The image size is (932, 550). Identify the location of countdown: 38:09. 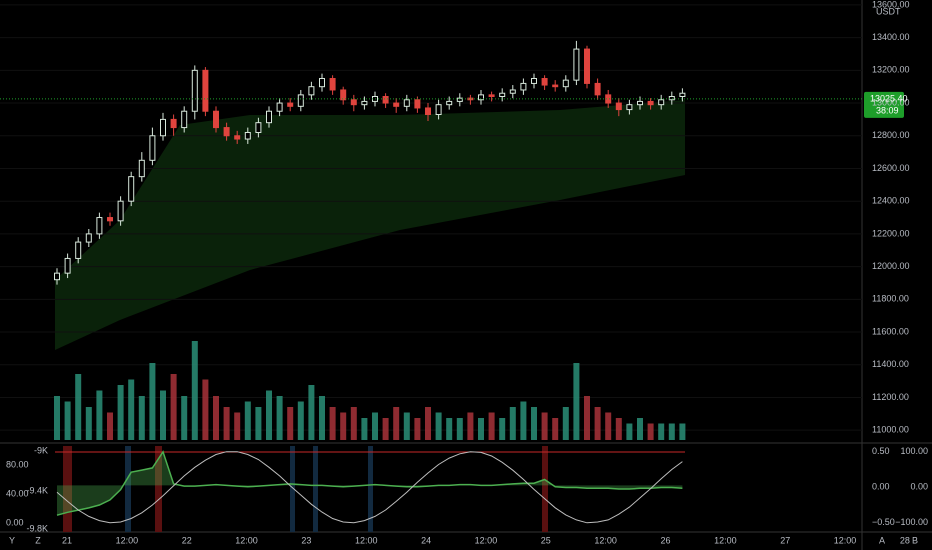
(887, 110).